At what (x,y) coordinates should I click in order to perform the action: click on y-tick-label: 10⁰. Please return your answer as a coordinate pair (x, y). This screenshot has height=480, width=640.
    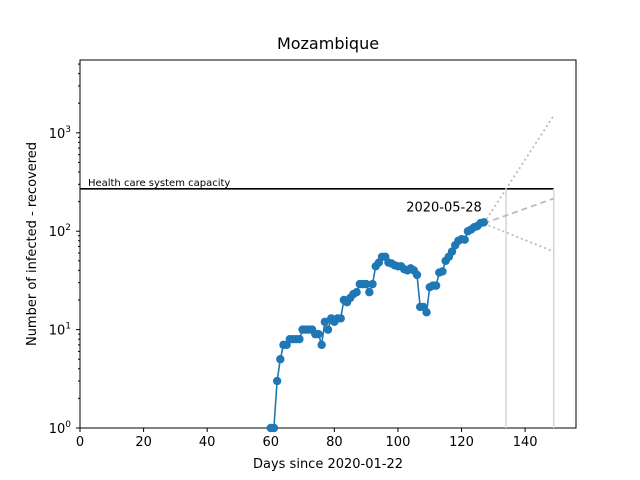
    Looking at the image, I should click on (60, 428).